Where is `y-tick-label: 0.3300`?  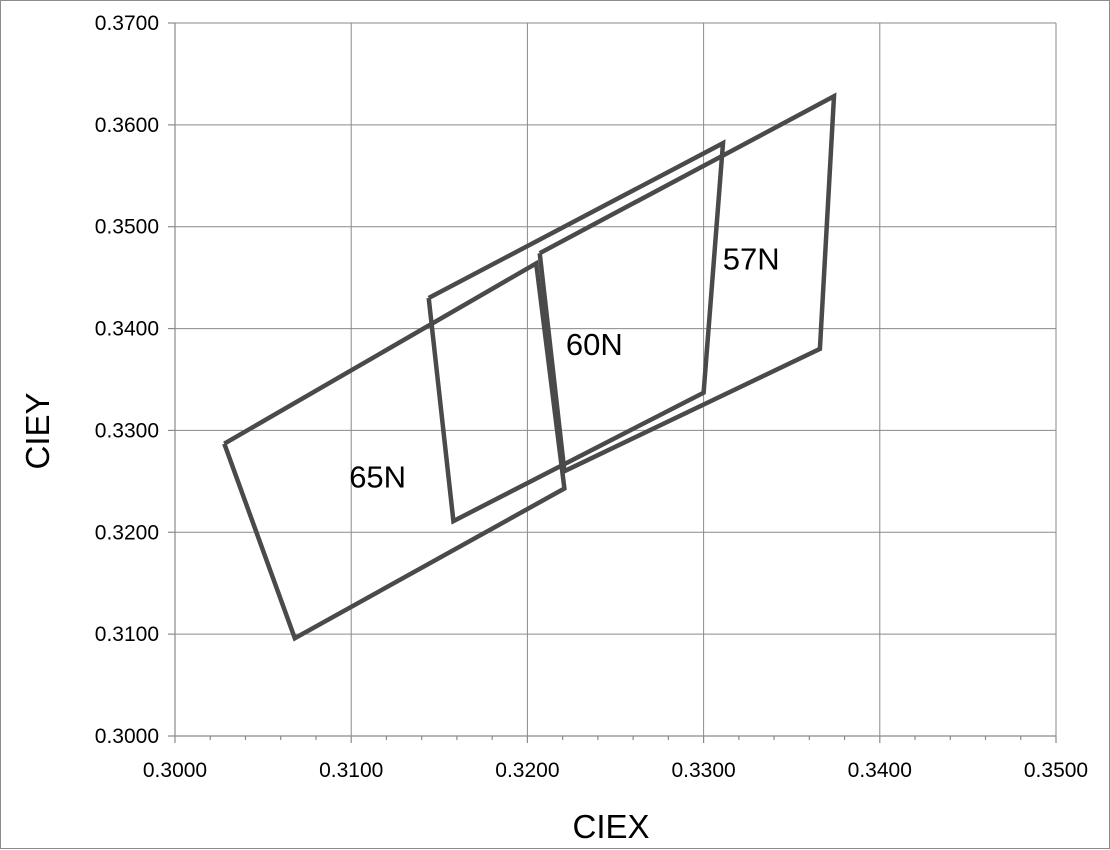 y-tick-label: 0.3300 is located at coordinates (127, 430).